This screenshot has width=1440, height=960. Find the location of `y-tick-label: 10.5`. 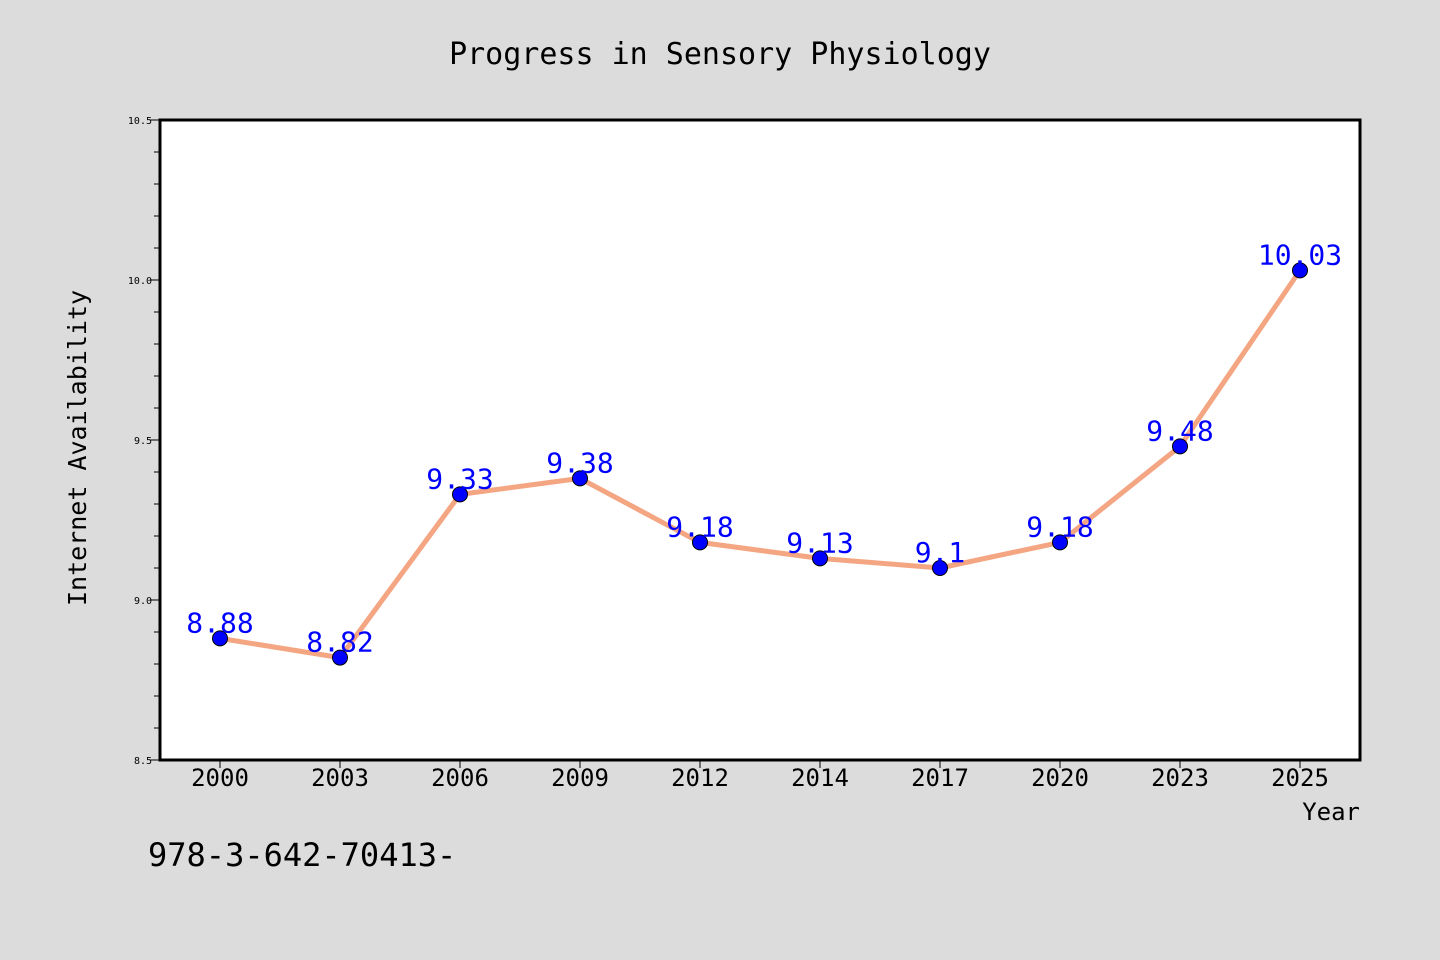

y-tick-label: 10.5 is located at coordinates (140, 121).